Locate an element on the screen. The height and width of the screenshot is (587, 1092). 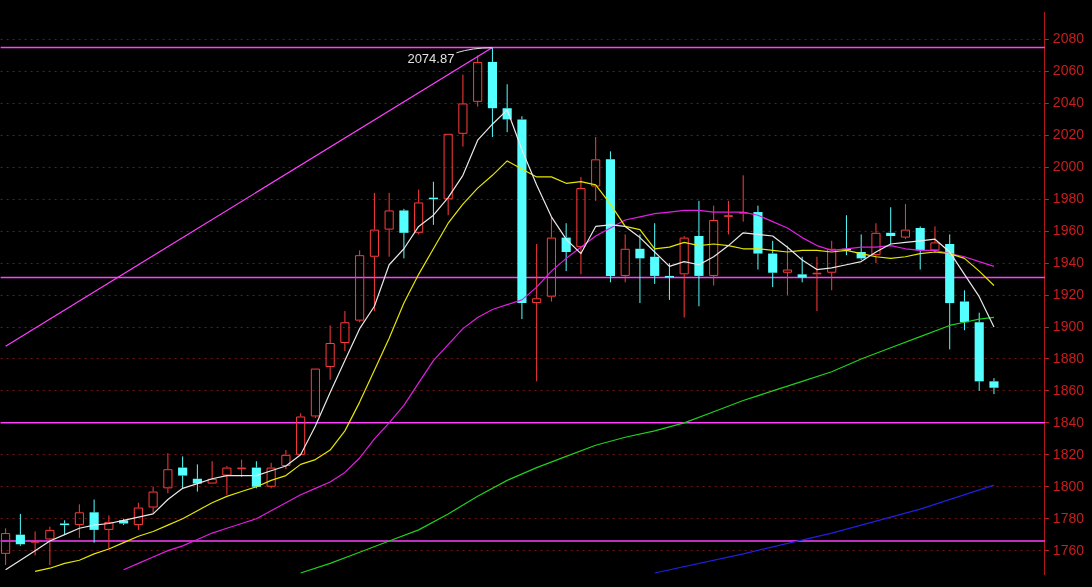
y-tick-label: 1880 is located at coordinates (1068, 357).